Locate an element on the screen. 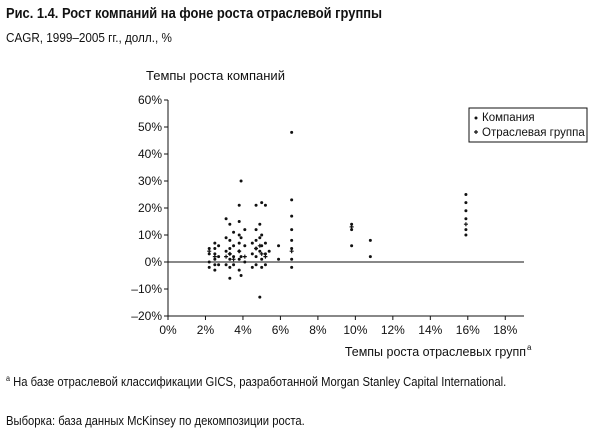 The height and width of the screenshot is (436, 593). y-tick-label: –10% is located at coordinates (146, 289).